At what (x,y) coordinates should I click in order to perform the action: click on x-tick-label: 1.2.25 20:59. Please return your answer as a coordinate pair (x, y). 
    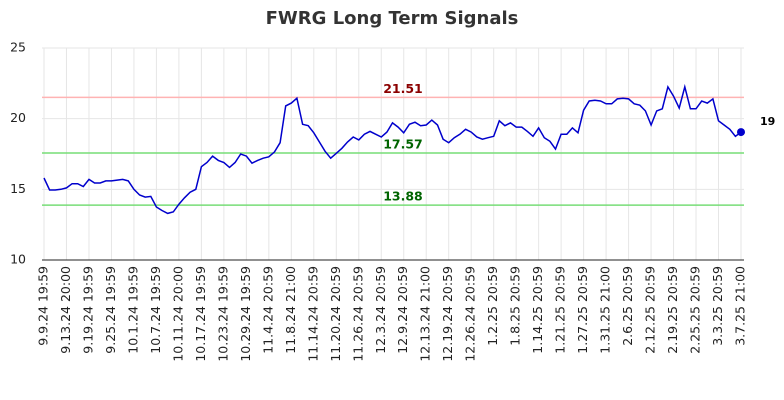
    Looking at the image, I should click on (492, 306).